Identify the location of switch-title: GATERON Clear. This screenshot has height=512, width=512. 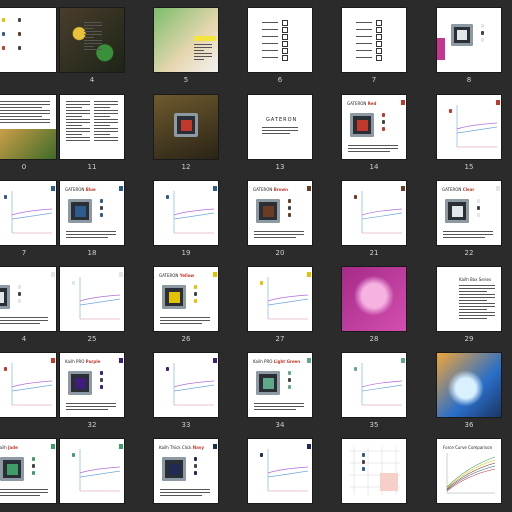
(458, 189).